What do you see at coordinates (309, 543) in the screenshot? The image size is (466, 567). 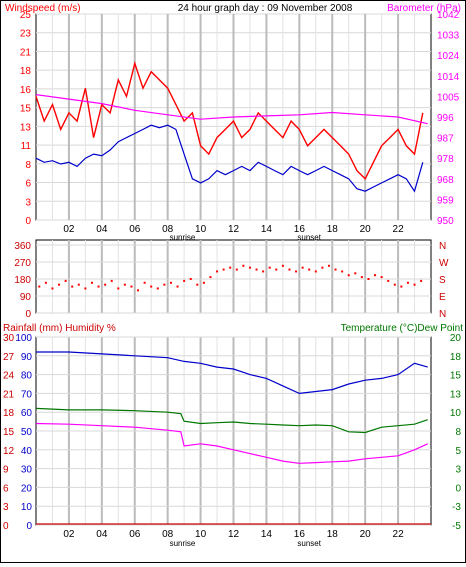 I see `sunset-label: sunset` at bounding box center [309, 543].